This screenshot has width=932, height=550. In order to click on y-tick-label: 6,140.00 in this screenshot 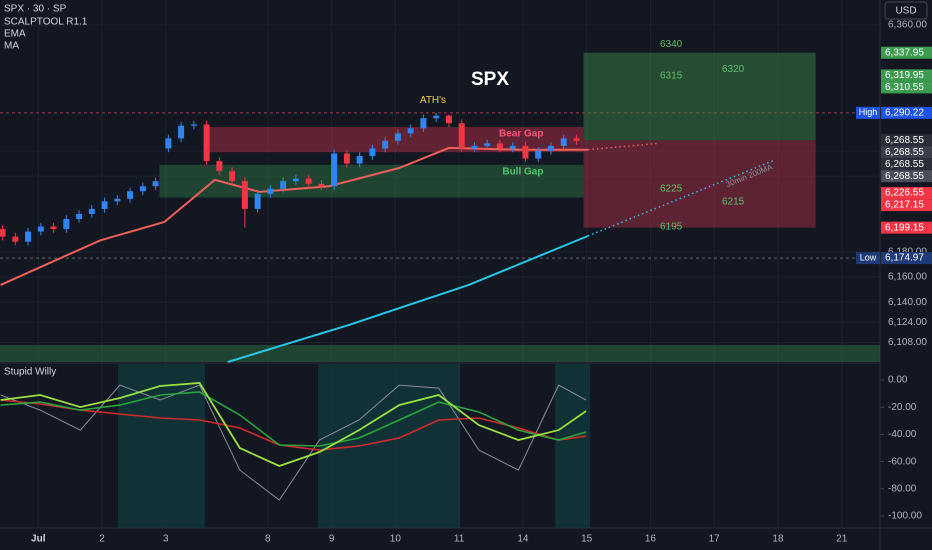, I will do `click(907, 302)`.